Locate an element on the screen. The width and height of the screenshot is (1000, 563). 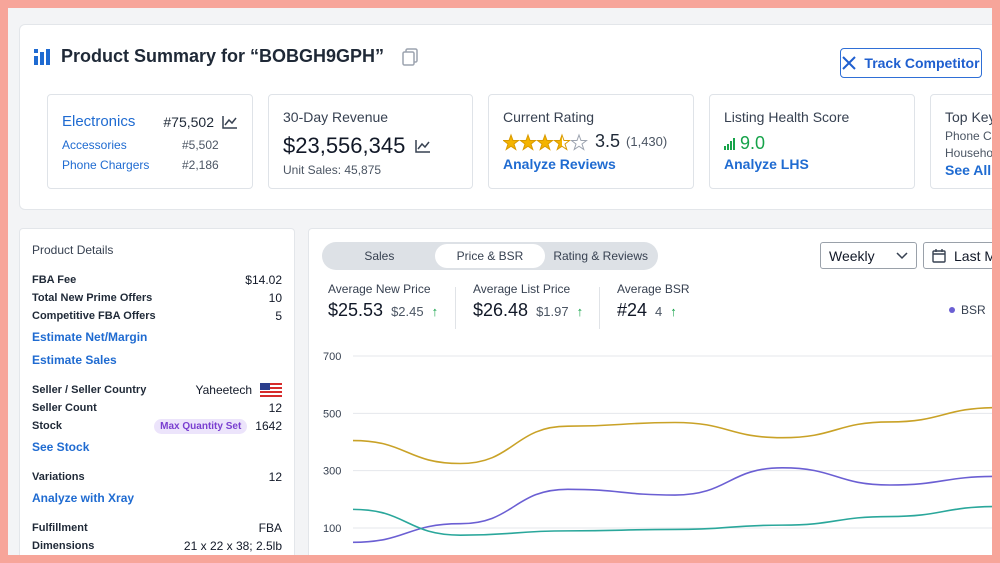
tab-price-bsr: Price & BSR is located at coordinates (490, 256).